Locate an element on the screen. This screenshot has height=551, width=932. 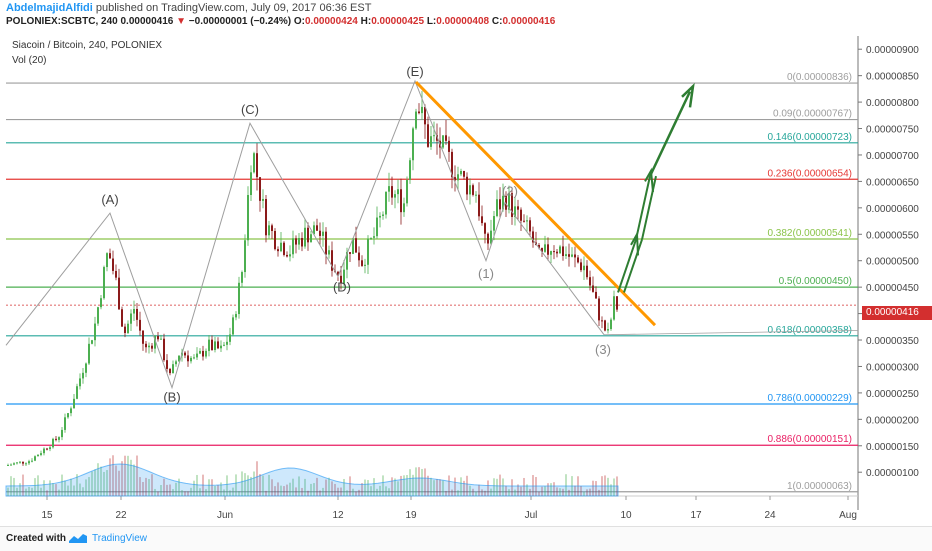
fib-level-label: 0.786(0.00000229) is located at coordinates (809, 398).